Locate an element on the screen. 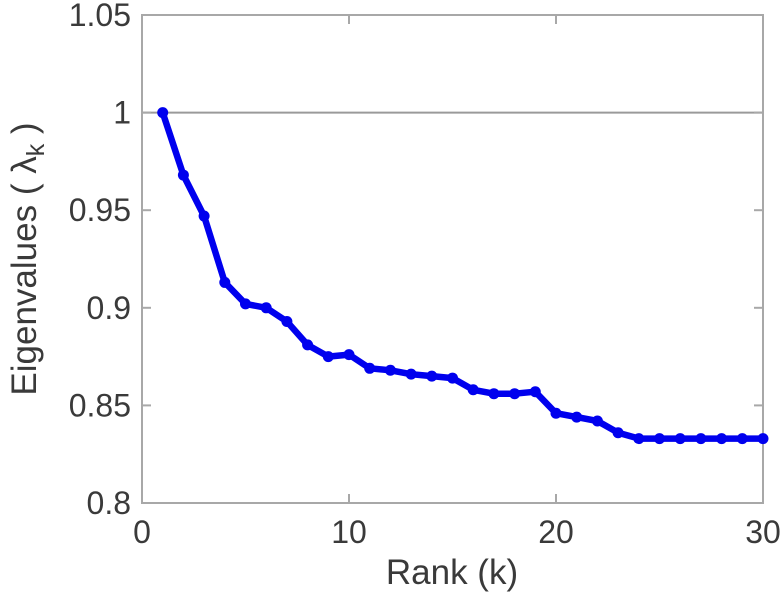 The width and height of the screenshot is (782, 600). y-tick-label: 1 is located at coordinates (122, 113).